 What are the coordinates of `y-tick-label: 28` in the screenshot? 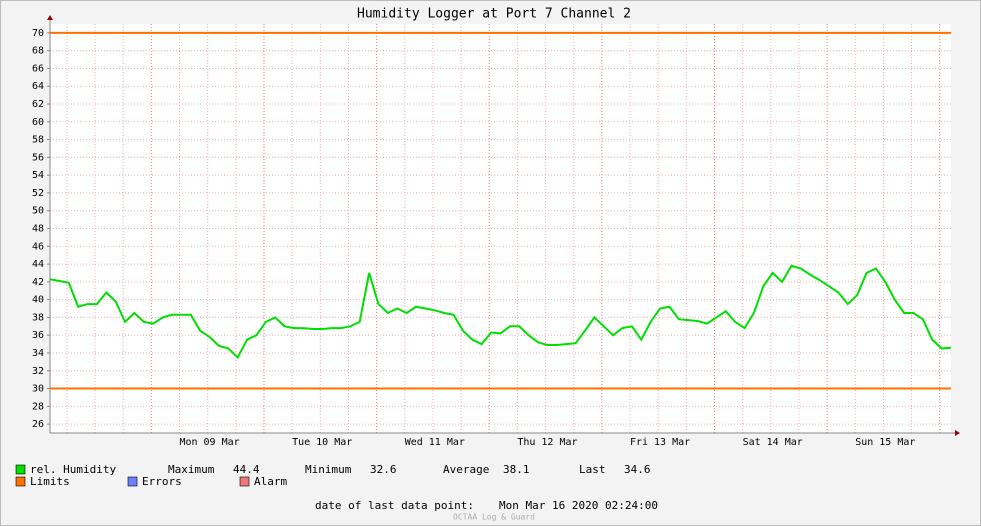 It's located at (38, 406).